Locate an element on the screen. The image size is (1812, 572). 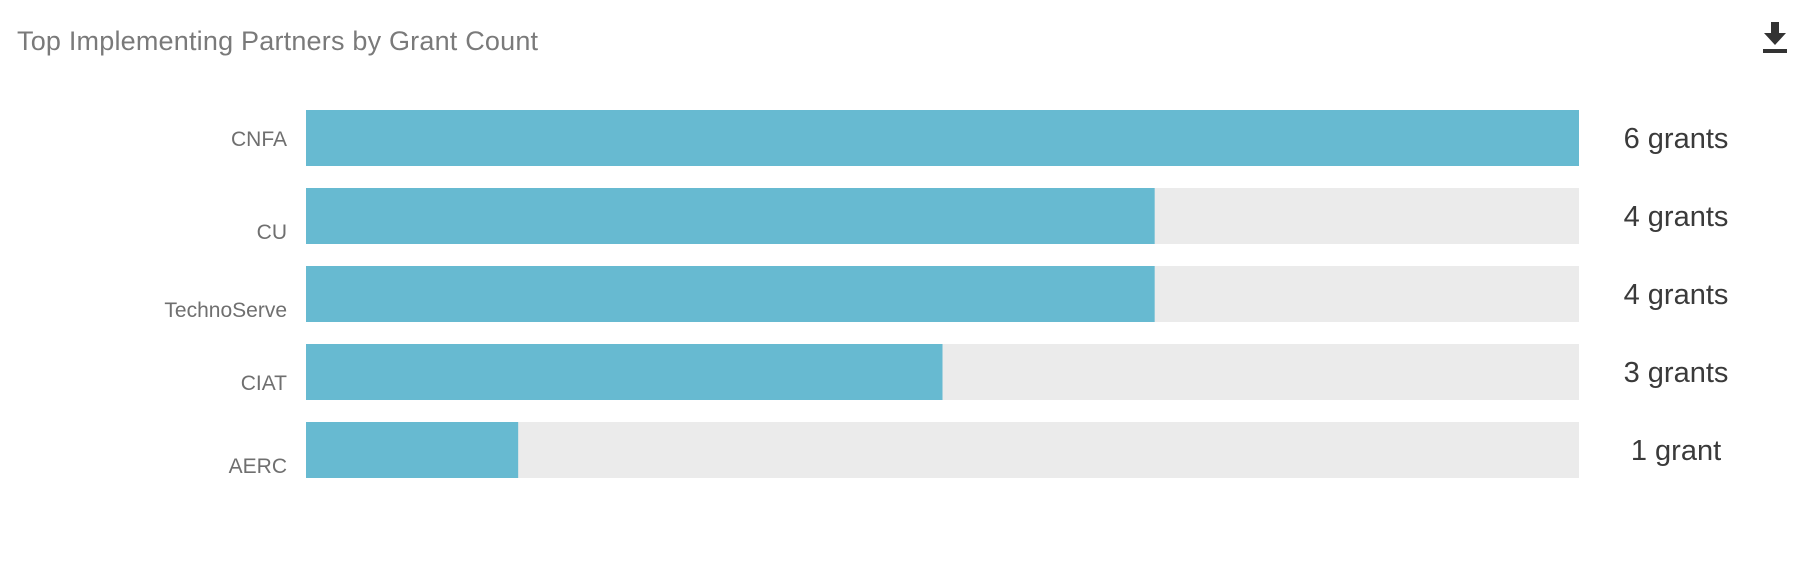
value-label: 1 grant is located at coordinates (1676, 451).